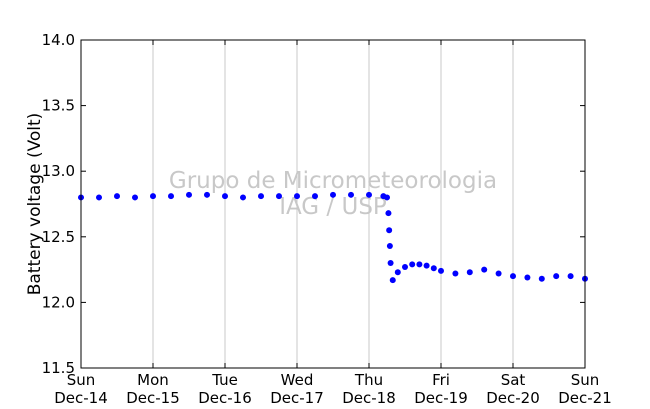 This screenshot has height=409, width=650. I want to click on y-tick-label: 12.0, so click(58, 302).